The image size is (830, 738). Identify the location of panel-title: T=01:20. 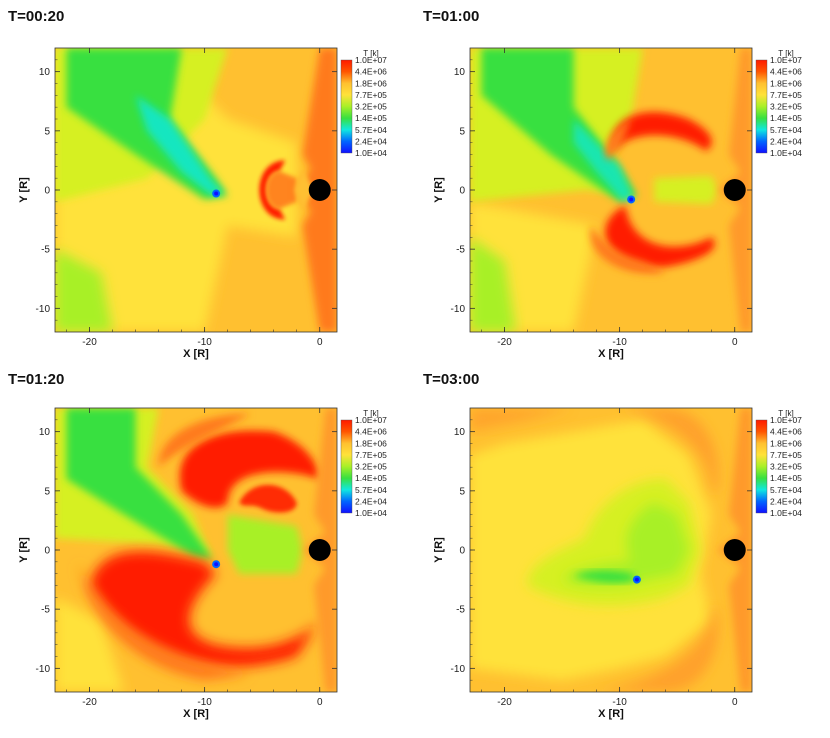
(36, 379).